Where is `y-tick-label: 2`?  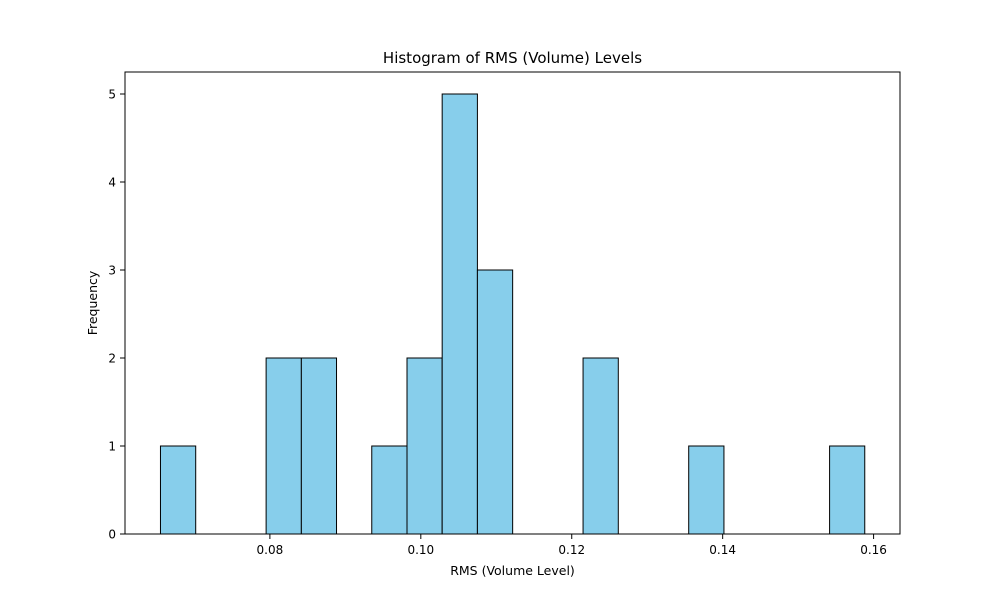
y-tick-label: 2 is located at coordinates (112, 359).